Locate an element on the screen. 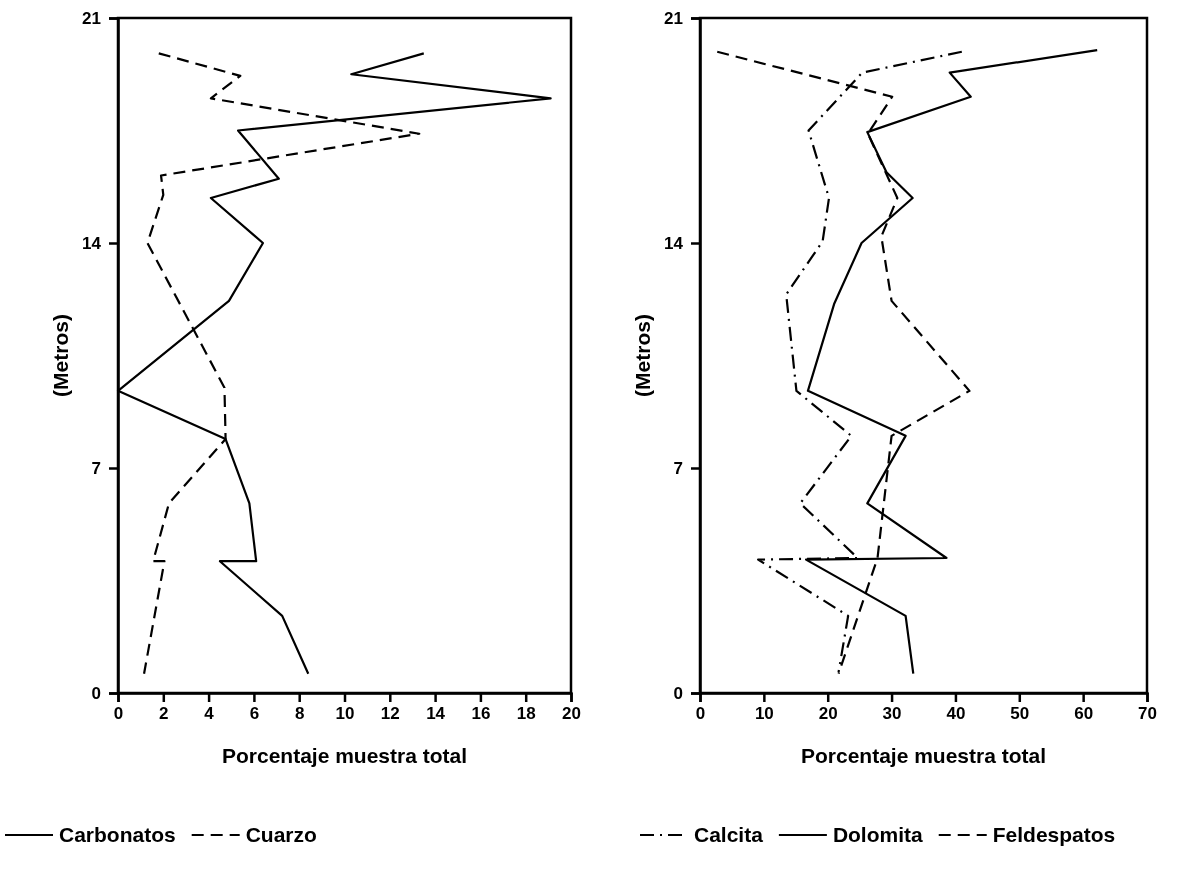  legend-label: Calcita is located at coordinates (729, 834).